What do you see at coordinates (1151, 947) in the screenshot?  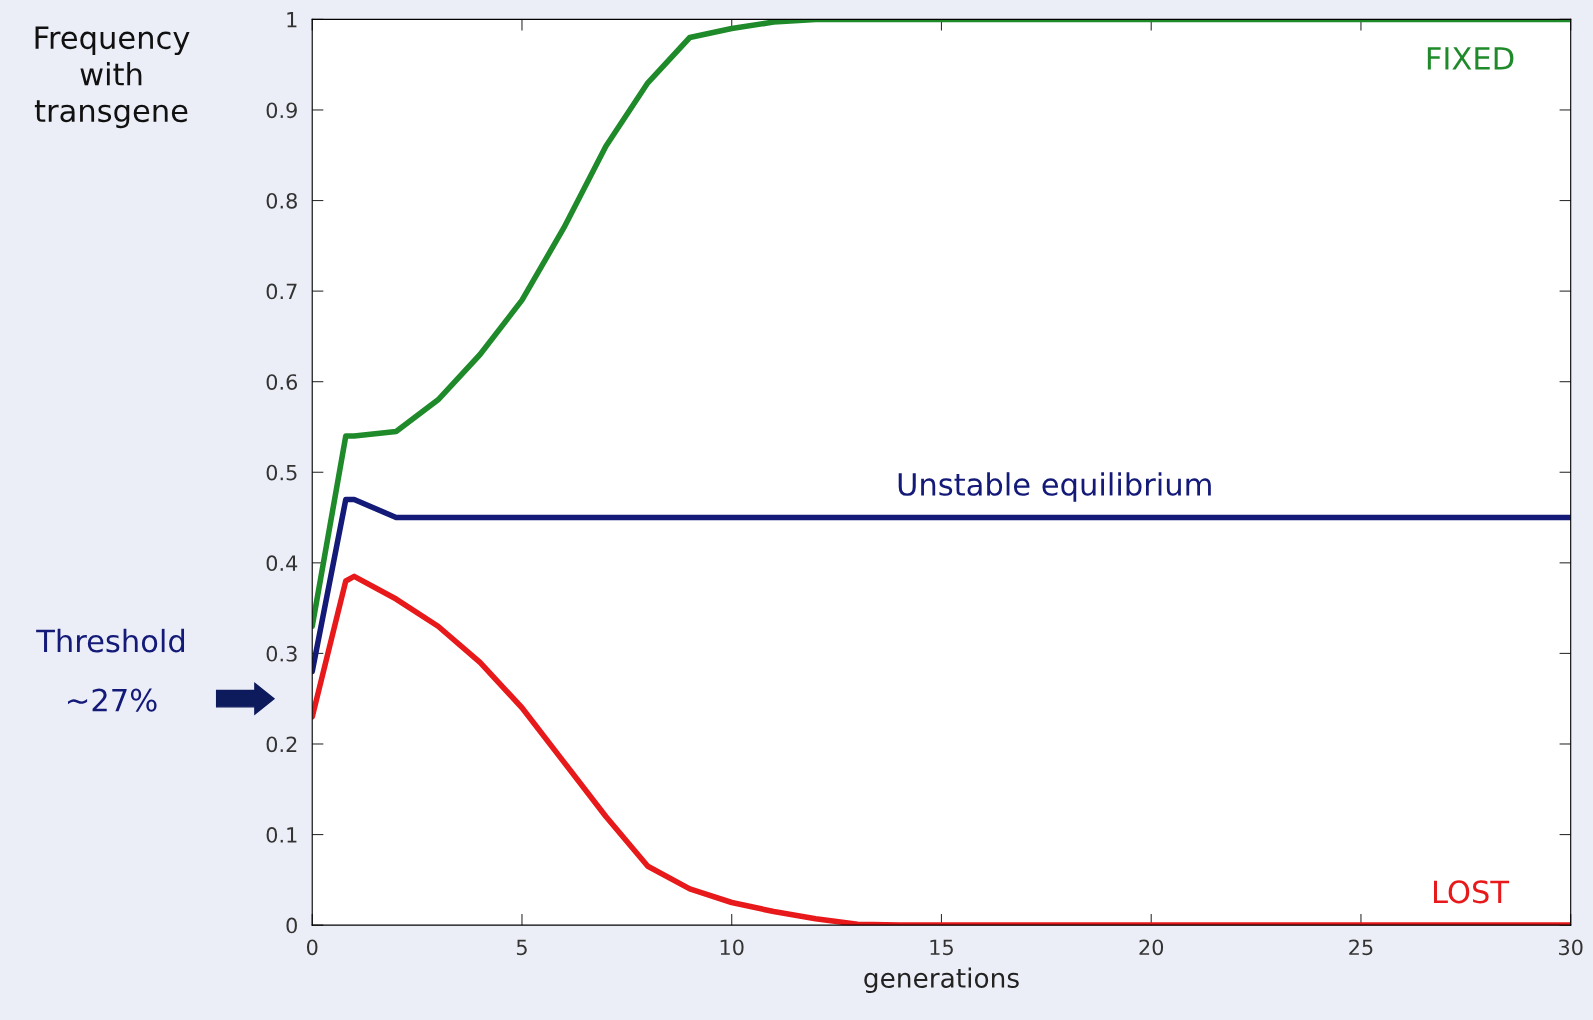 I see `x-tick-label: 20` at bounding box center [1151, 947].